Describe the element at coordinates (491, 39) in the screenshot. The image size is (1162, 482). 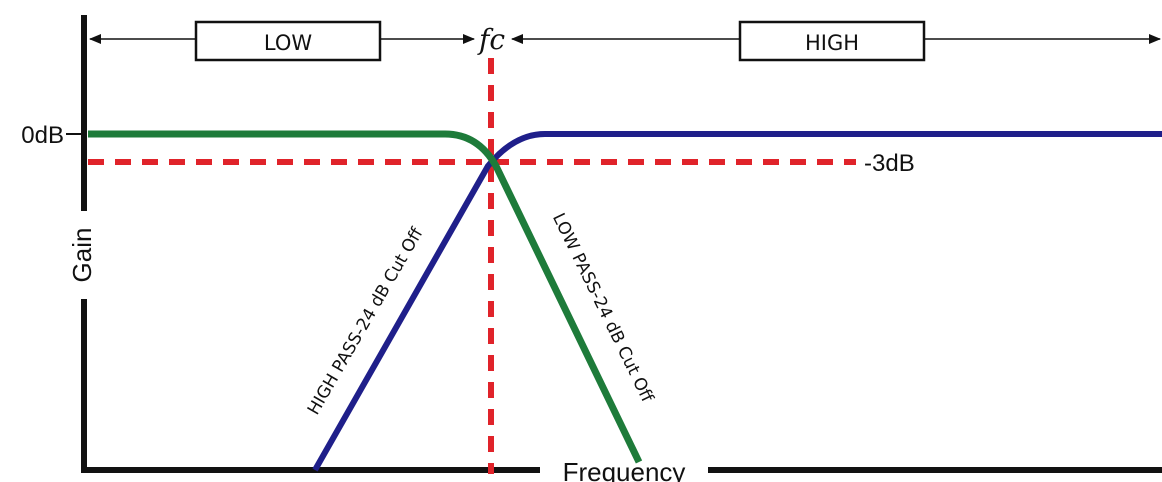
I see `fc-label: fc` at that location.